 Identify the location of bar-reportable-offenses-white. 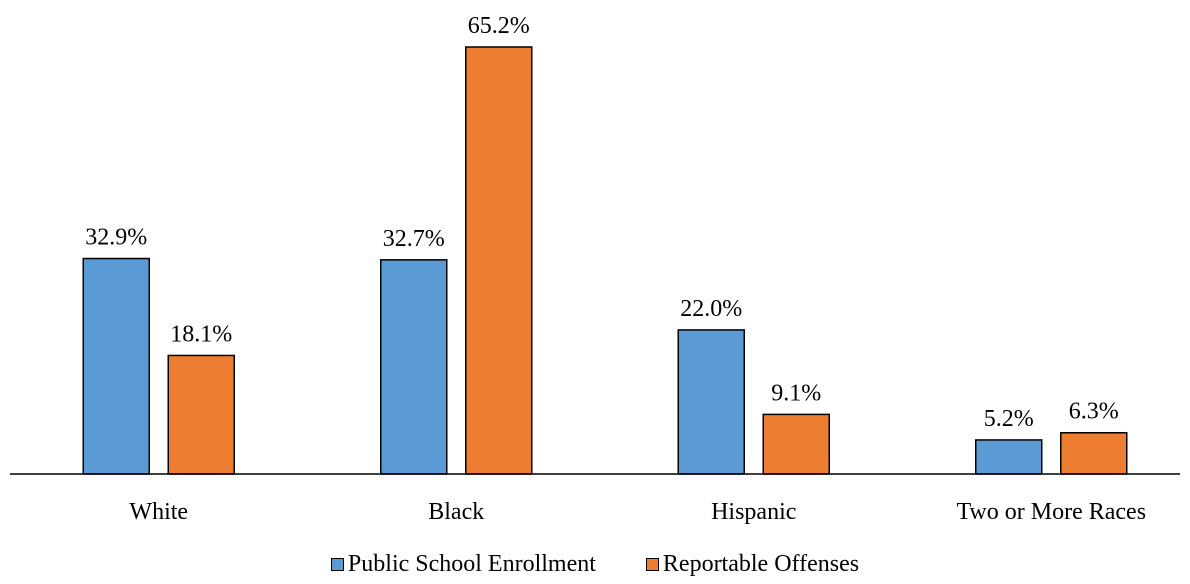
(201, 414).